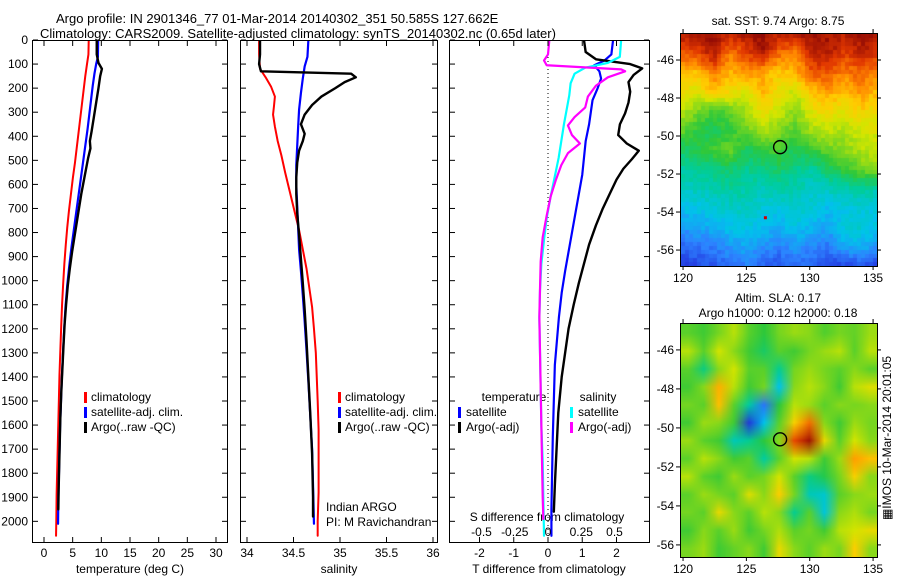 This screenshot has width=900, height=580. Describe the element at coordinates (15, 305) in the screenshot. I see `depth-tick-label: 1100` at that location.